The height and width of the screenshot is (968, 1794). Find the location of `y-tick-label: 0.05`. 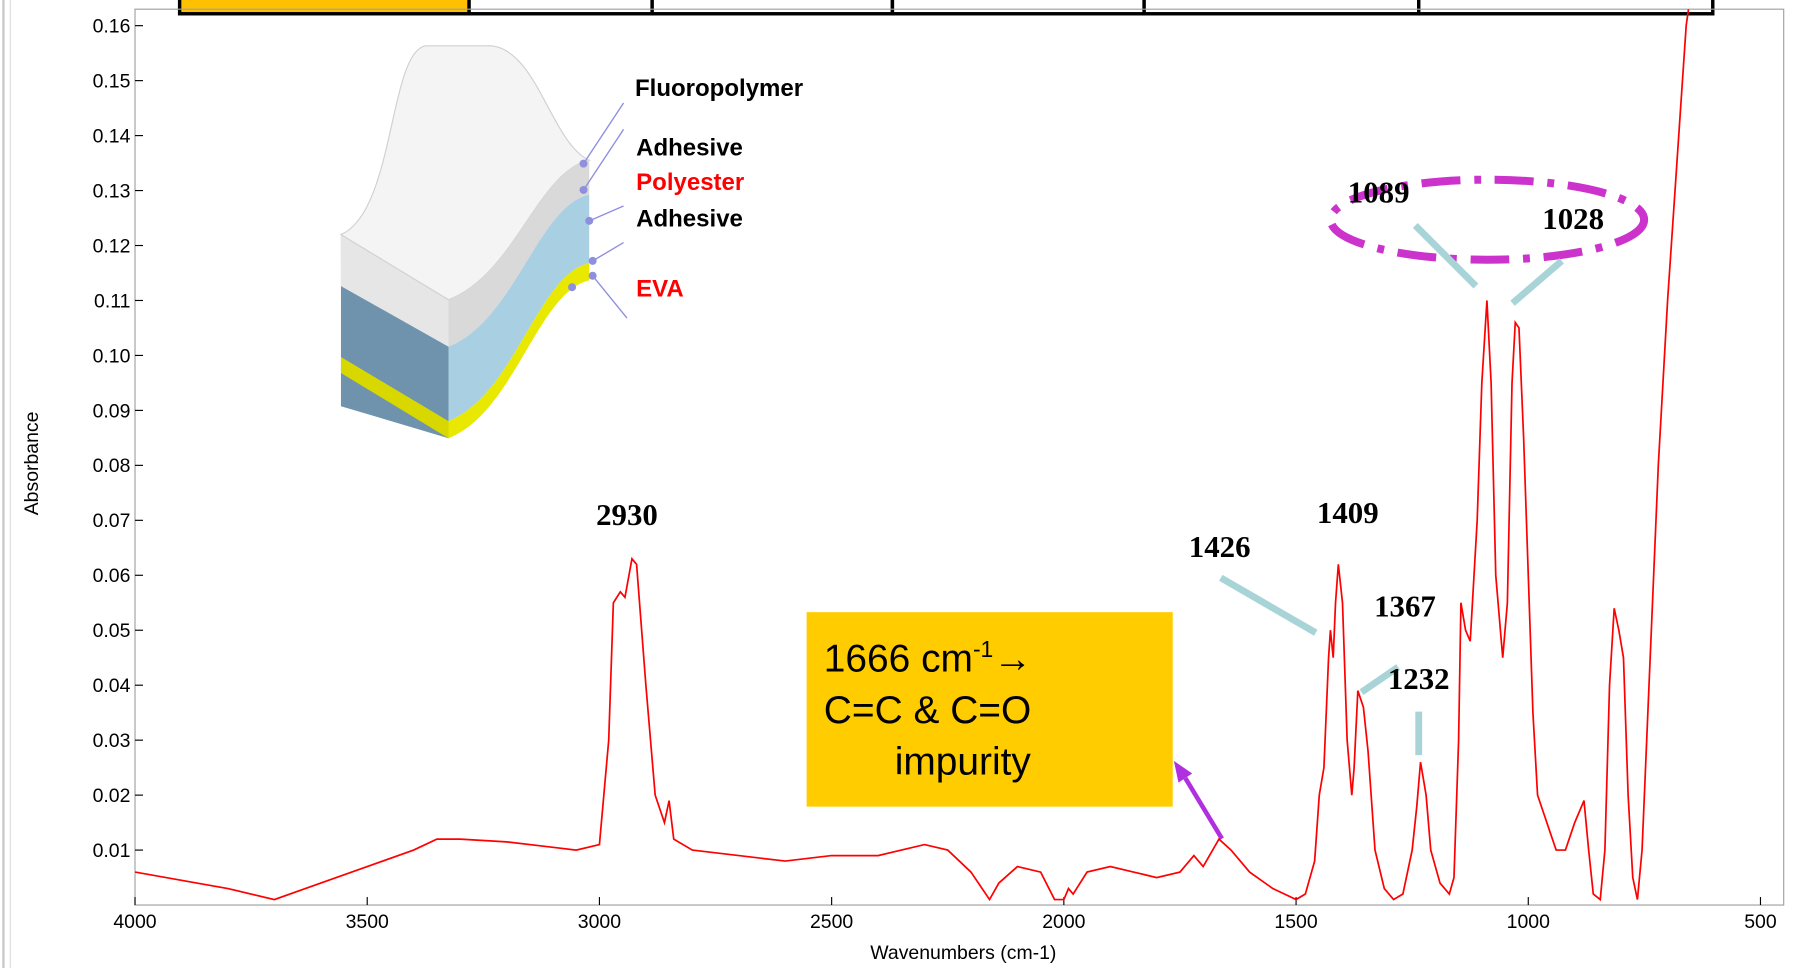

y-tick-label: 0.05 is located at coordinates (112, 631).